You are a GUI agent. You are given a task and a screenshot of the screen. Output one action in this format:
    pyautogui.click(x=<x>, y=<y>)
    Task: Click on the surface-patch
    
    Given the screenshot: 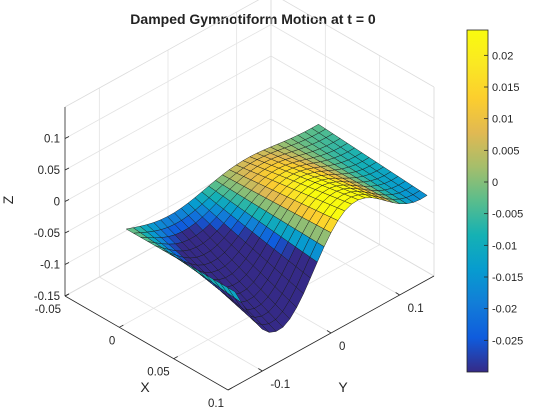 What is the action you would take?
    pyautogui.click(x=234, y=295)
    